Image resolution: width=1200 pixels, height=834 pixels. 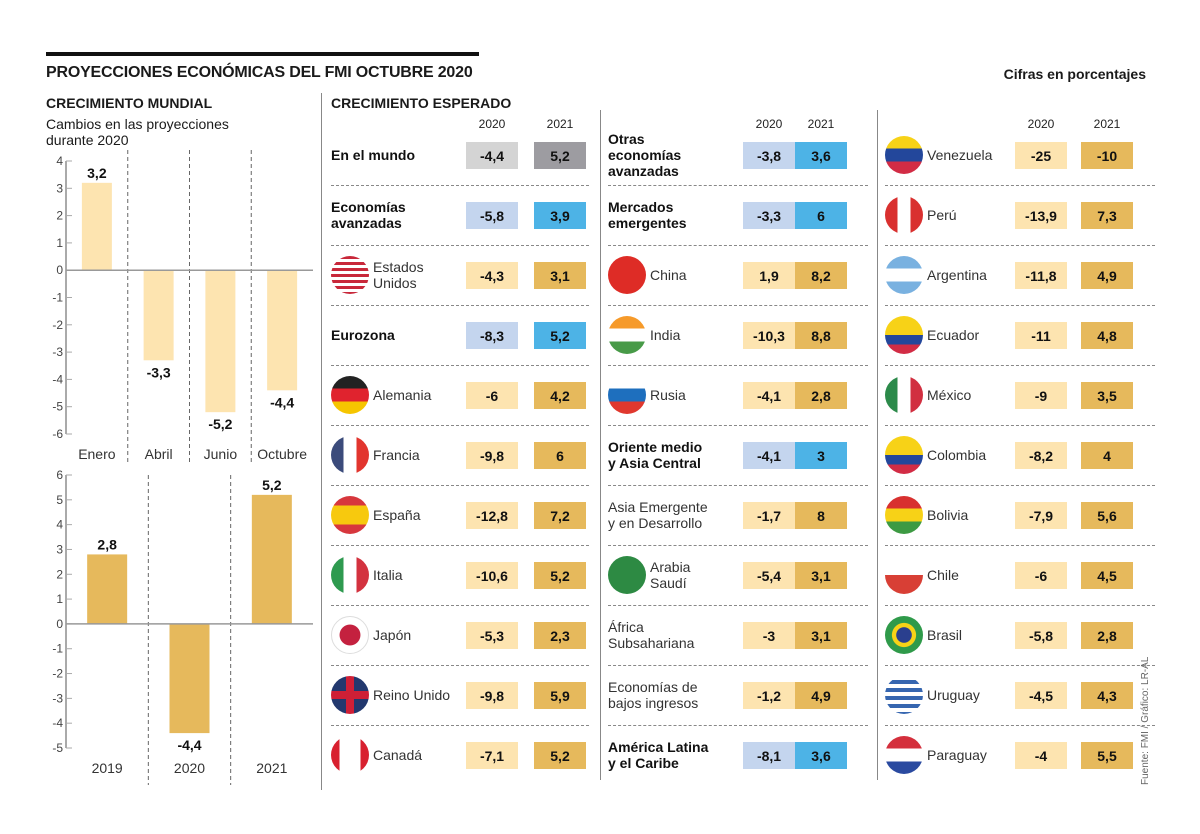 I want to click on row-label: Japón, so click(x=392, y=635).